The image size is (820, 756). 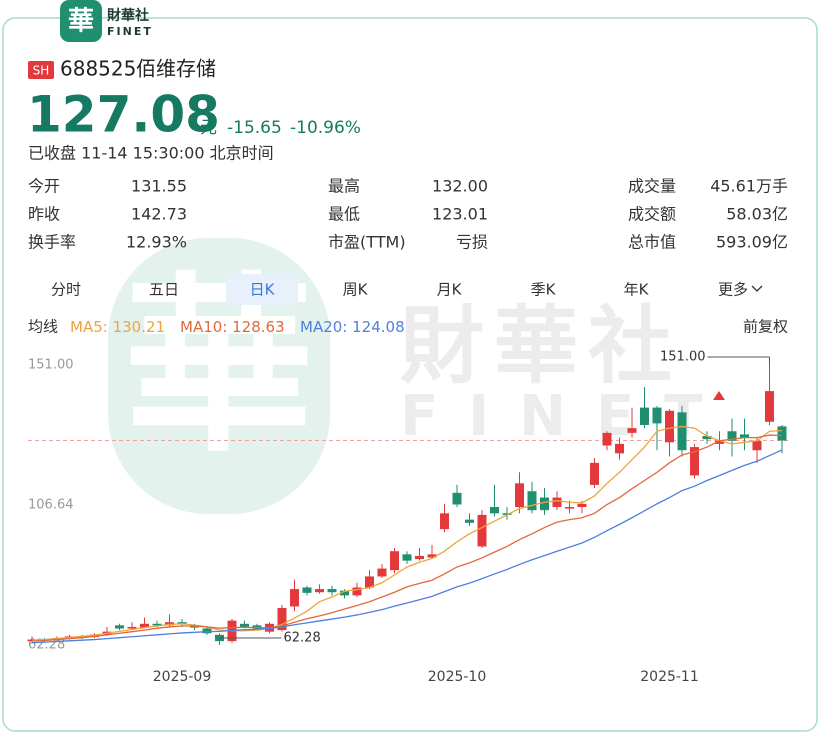 I want to click on tab: 季K, so click(x=544, y=290).